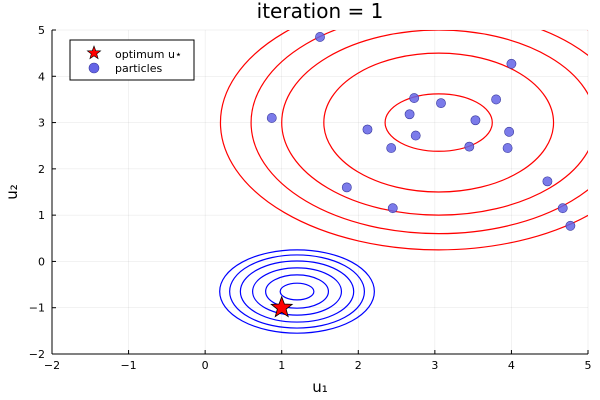 This screenshot has width=600, height=400. I want to click on x-tick-label: 1, so click(281, 365).